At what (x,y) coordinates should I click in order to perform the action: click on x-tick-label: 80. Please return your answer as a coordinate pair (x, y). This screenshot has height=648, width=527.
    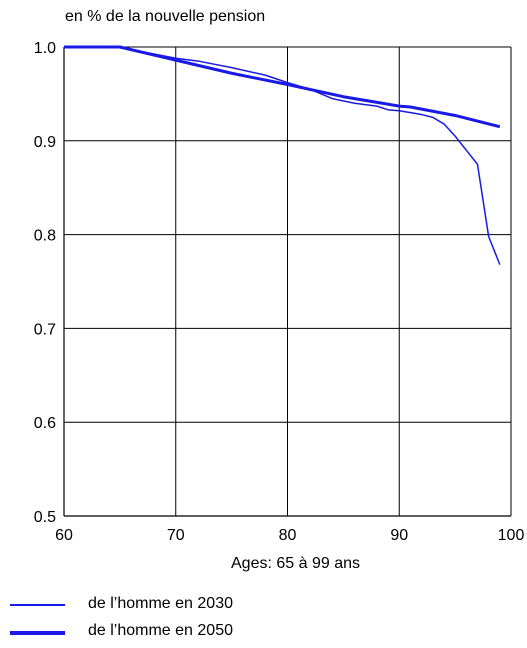
    Looking at the image, I should click on (288, 535).